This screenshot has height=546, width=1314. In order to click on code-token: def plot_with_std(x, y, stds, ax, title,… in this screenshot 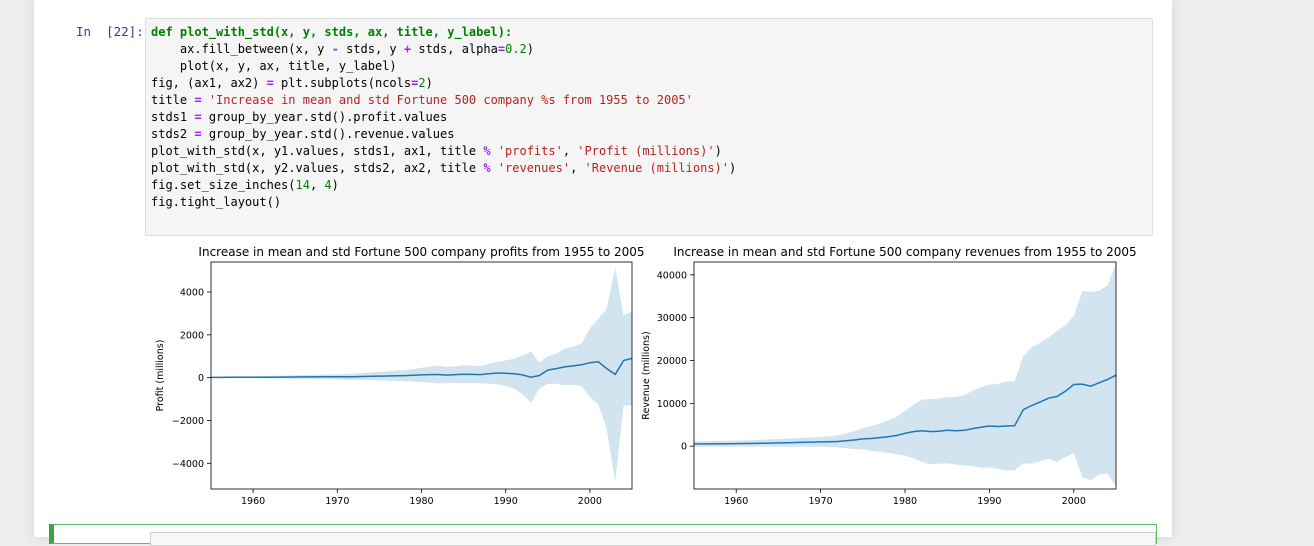, I will do `click(332, 32)`.